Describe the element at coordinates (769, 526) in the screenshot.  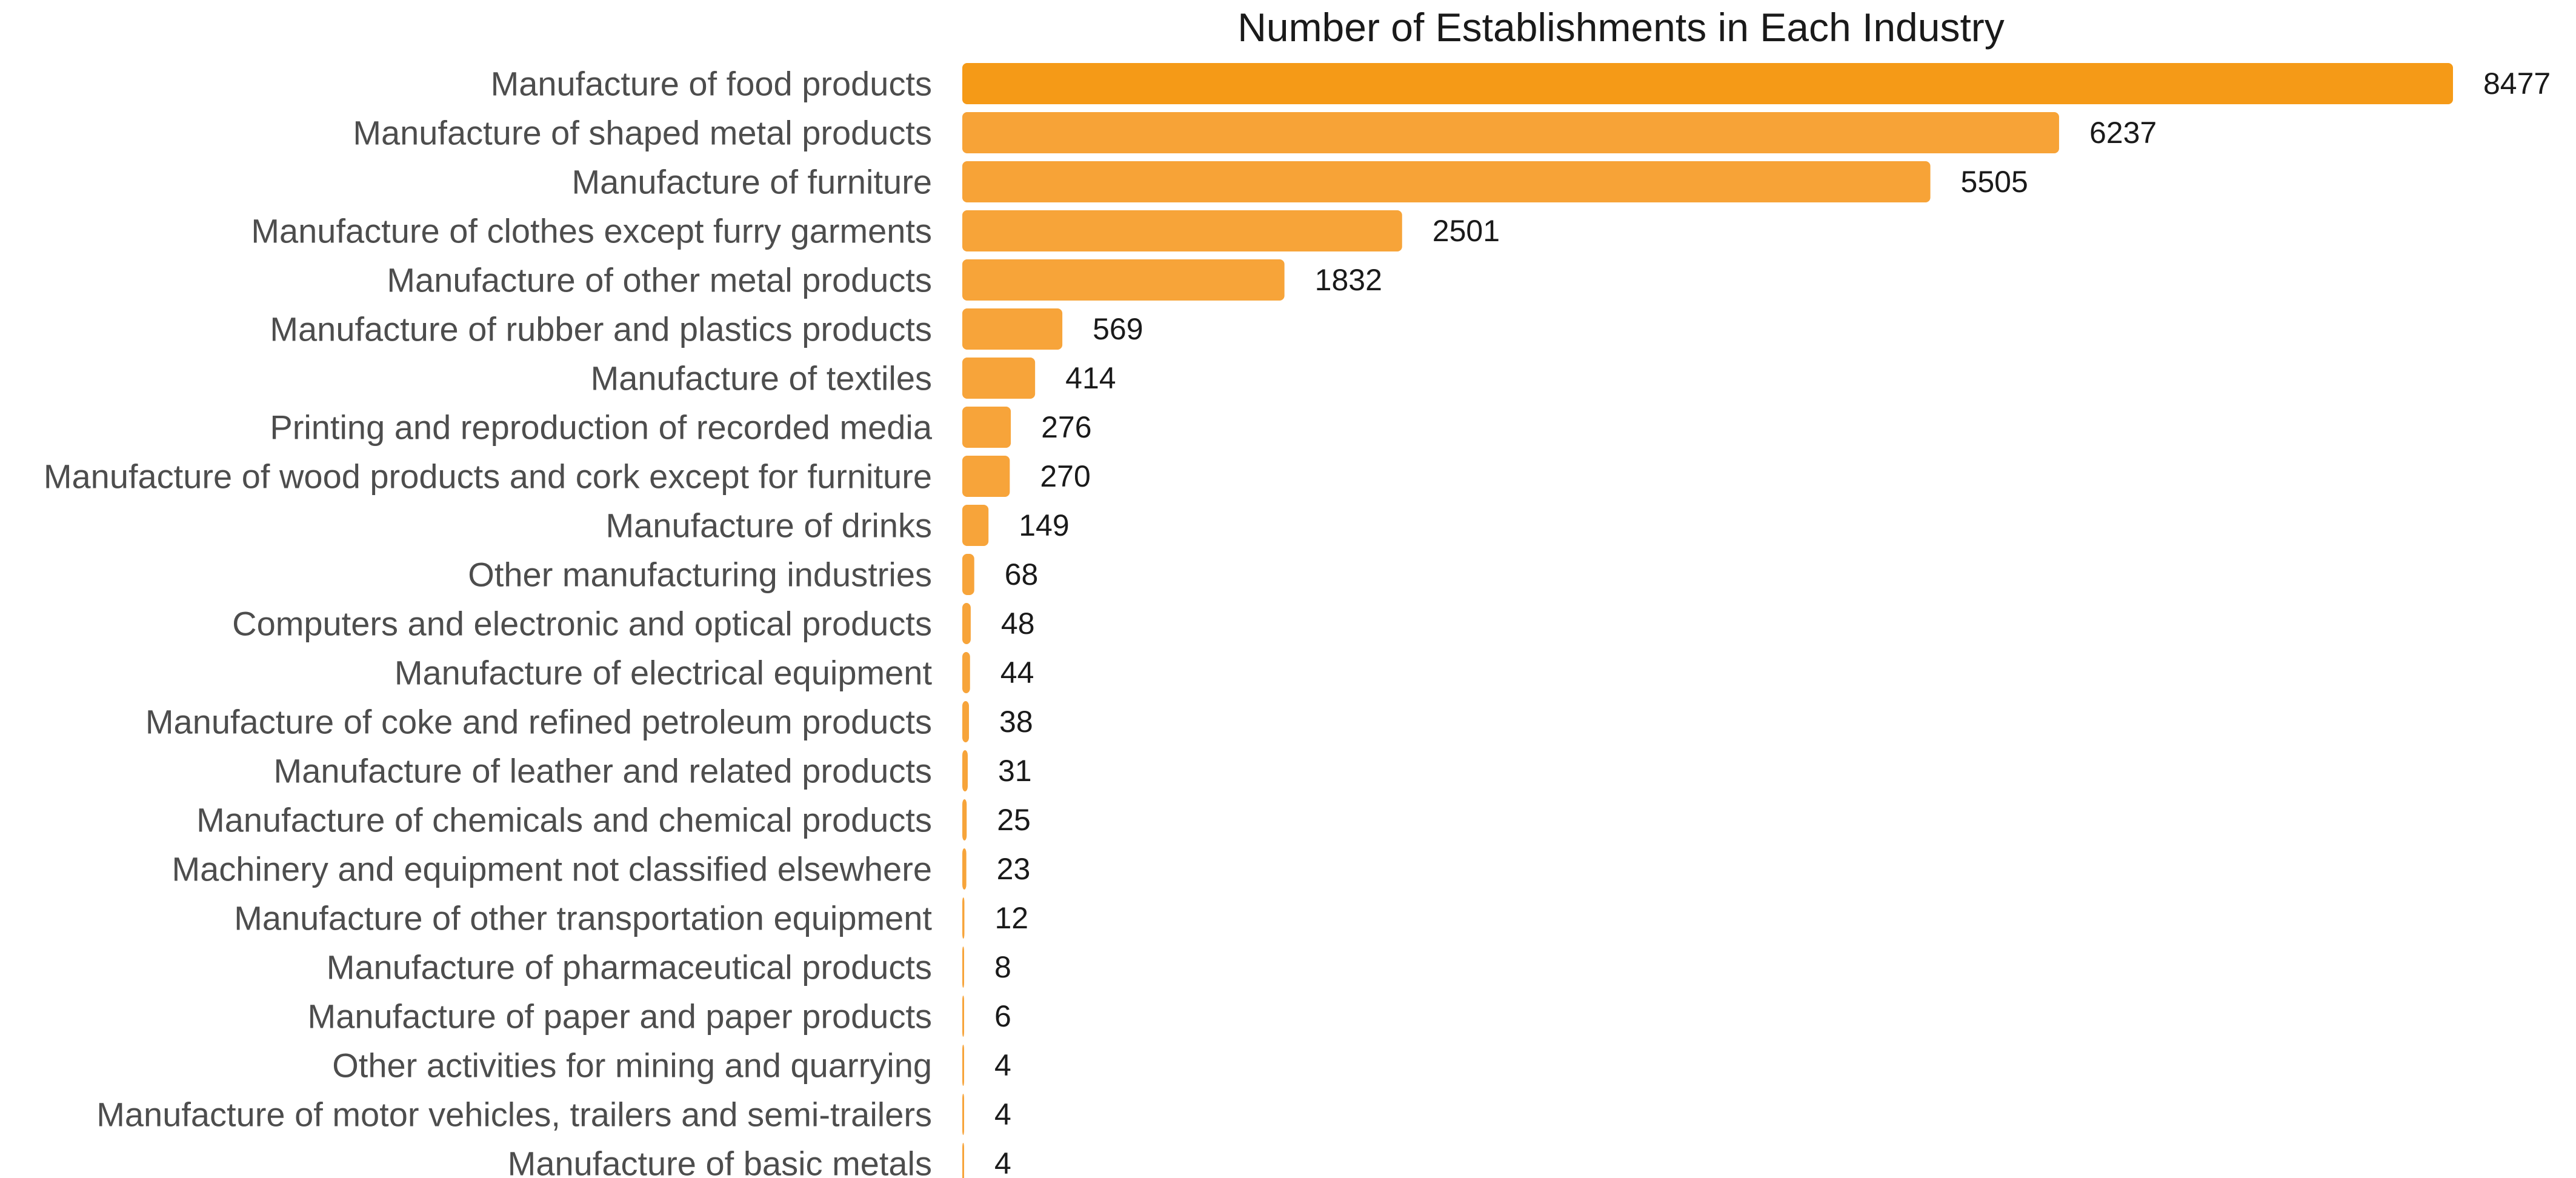
I see `category-label-9: Manufacture of drinks` at that location.